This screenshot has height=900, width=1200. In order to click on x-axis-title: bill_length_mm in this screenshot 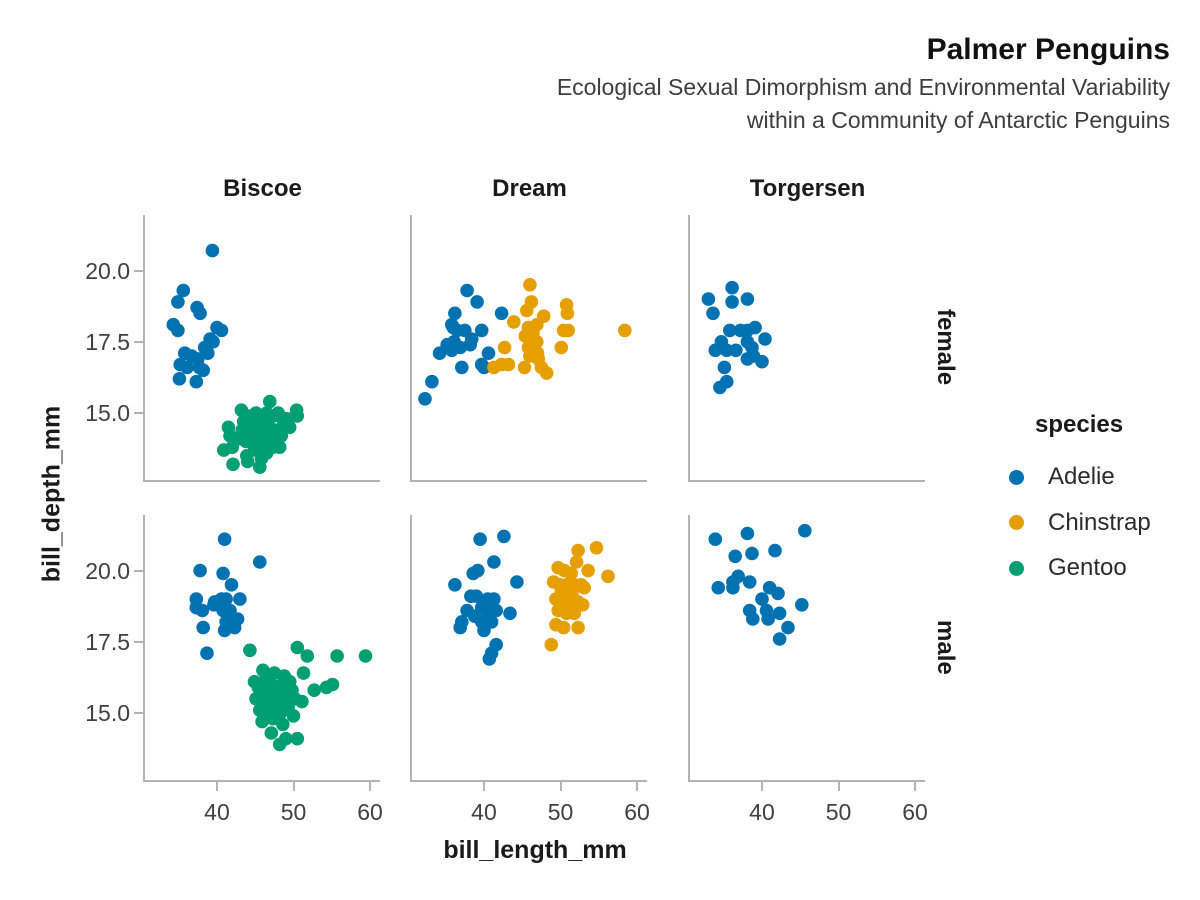, I will do `click(535, 850)`.